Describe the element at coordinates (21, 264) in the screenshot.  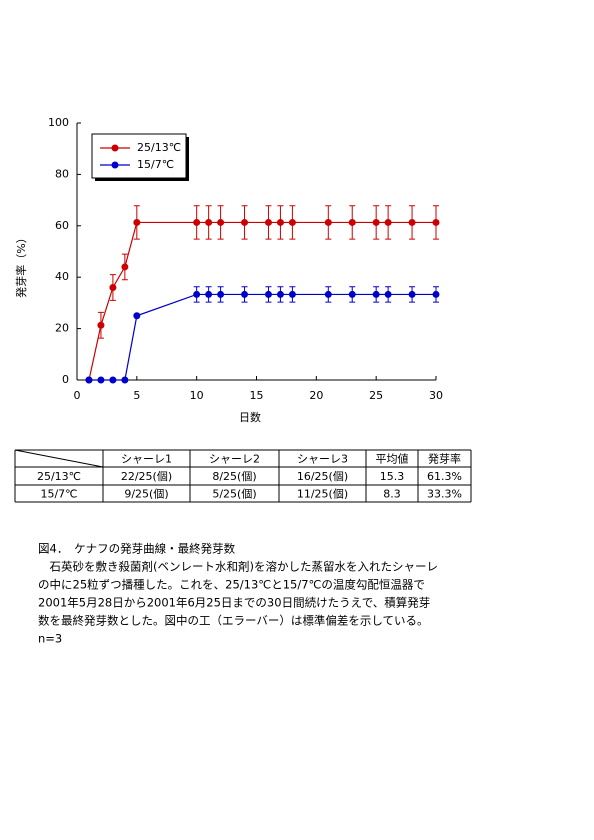
I see `y-axis-label: 発芽率（%）` at that location.